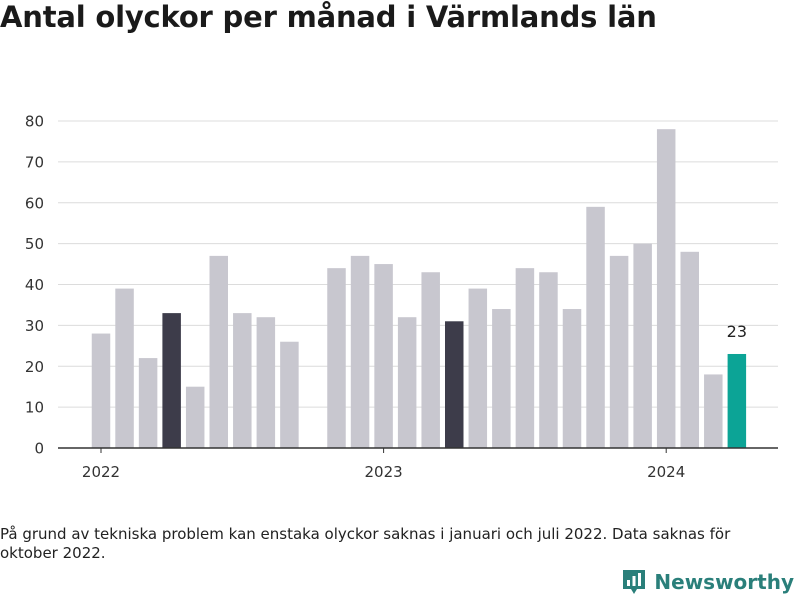 The image size is (800, 600). What do you see at coordinates (34, 203) in the screenshot?
I see `y-tick-label: 60` at bounding box center [34, 203].